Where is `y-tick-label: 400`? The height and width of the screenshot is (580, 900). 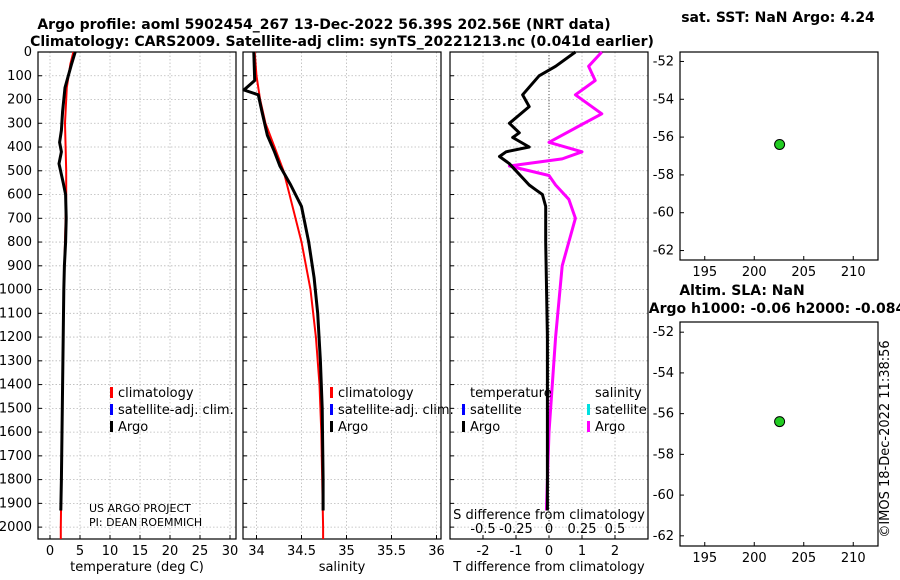
y-tick-label: 400 is located at coordinates (19, 147).